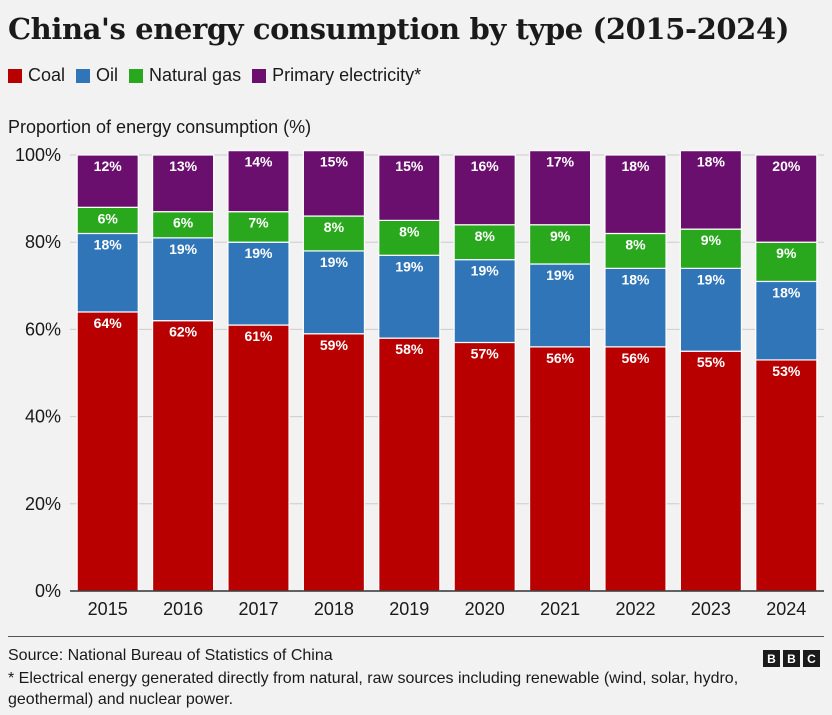 Image resolution: width=832 pixels, height=715 pixels. I want to click on legend-label-oil: Oil, so click(107, 75).